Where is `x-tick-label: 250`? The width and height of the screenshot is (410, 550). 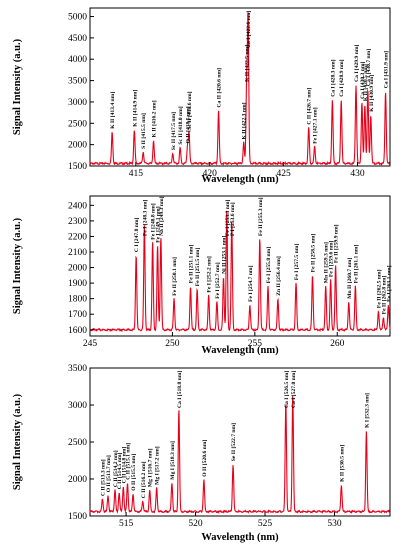
x-tick-label: 250 is located at coordinates (172, 344).